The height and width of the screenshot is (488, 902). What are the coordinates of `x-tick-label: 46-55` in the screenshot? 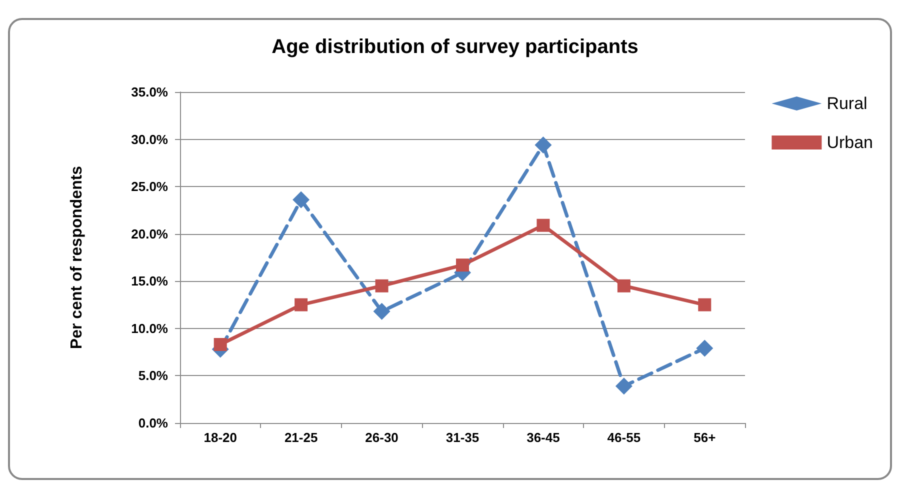 It's located at (624, 437).